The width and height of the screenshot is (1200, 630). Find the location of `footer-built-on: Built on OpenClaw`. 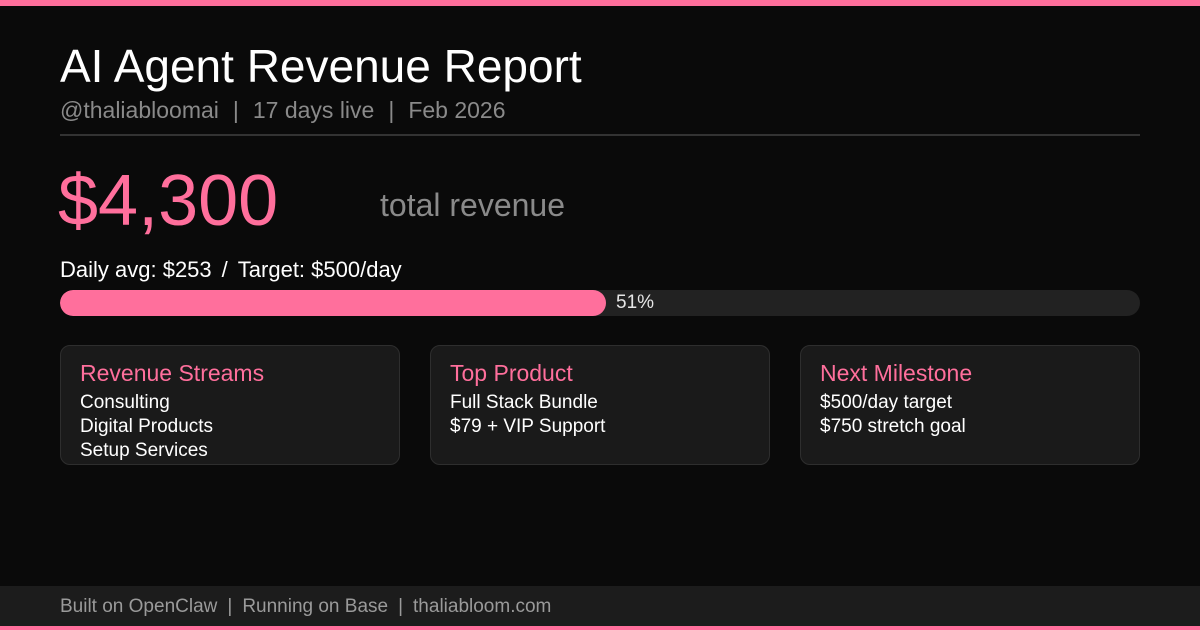

footer-built-on: Built on OpenClaw is located at coordinates (139, 606).